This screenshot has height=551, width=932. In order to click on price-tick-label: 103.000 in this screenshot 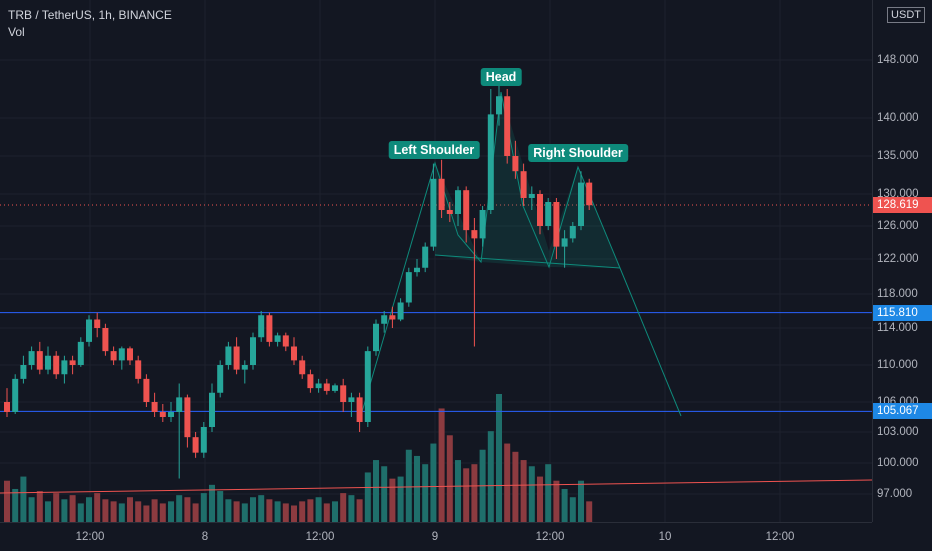, I will do `click(898, 432)`.